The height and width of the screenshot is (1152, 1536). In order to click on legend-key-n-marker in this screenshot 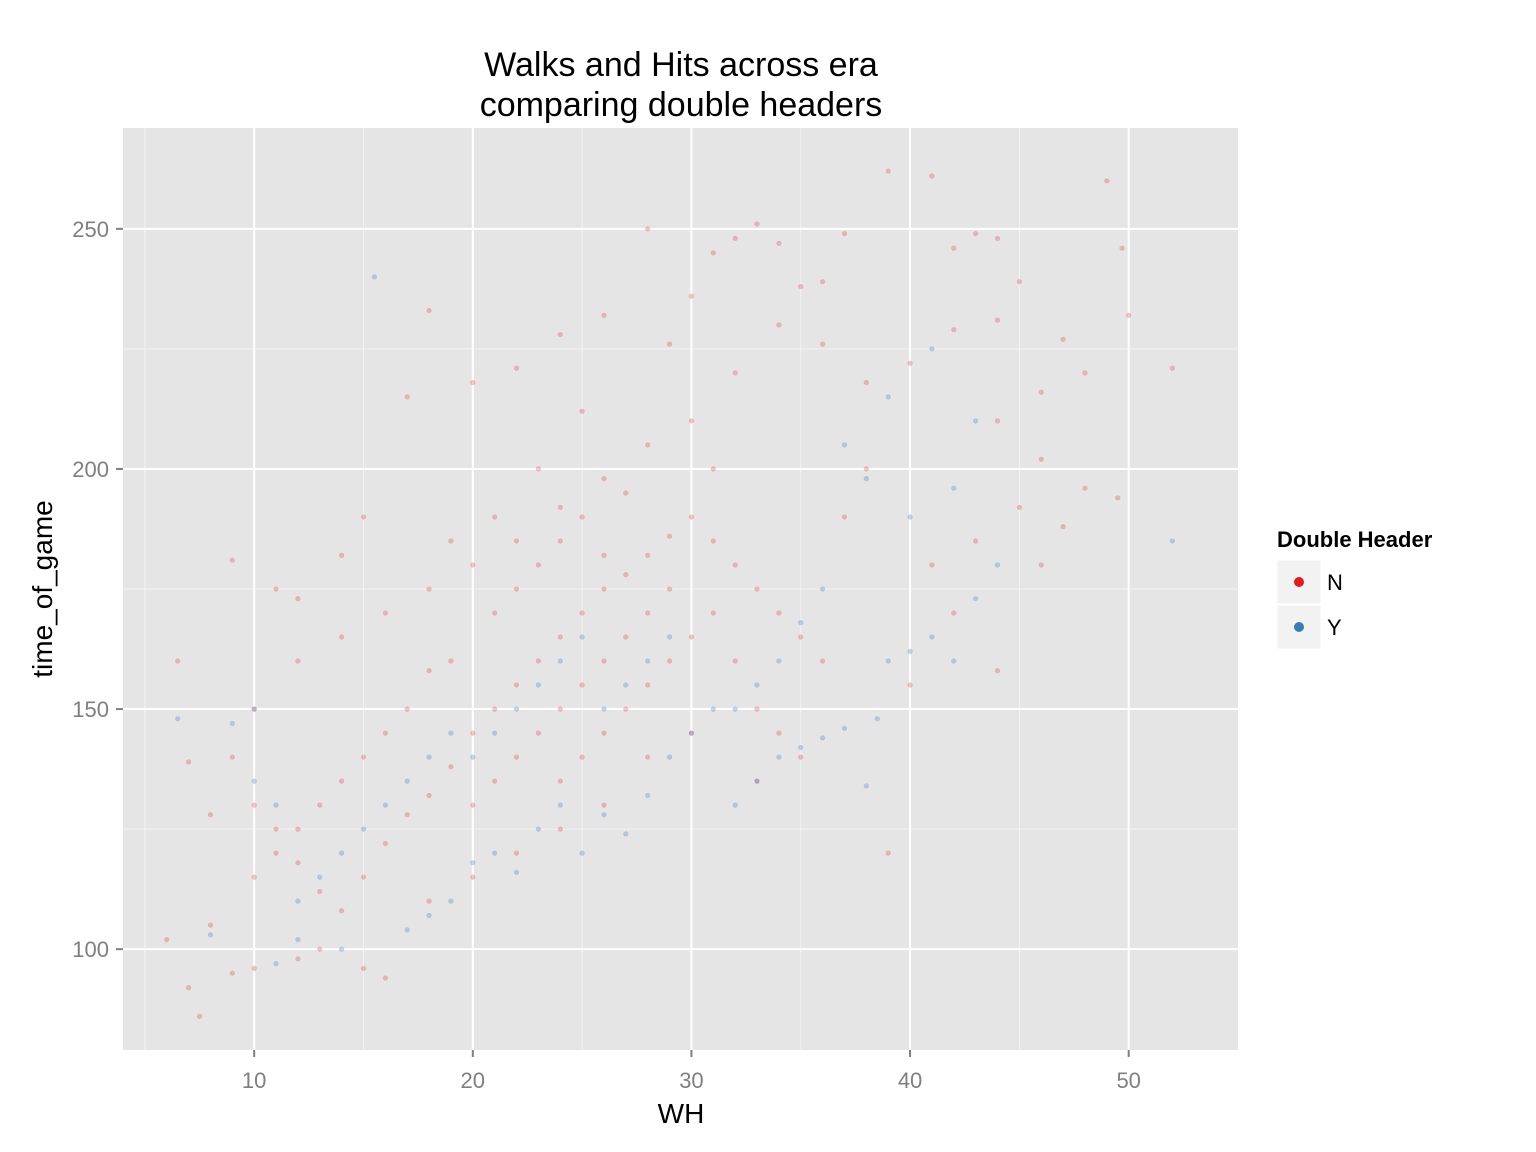, I will do `click(1299, 582)`.